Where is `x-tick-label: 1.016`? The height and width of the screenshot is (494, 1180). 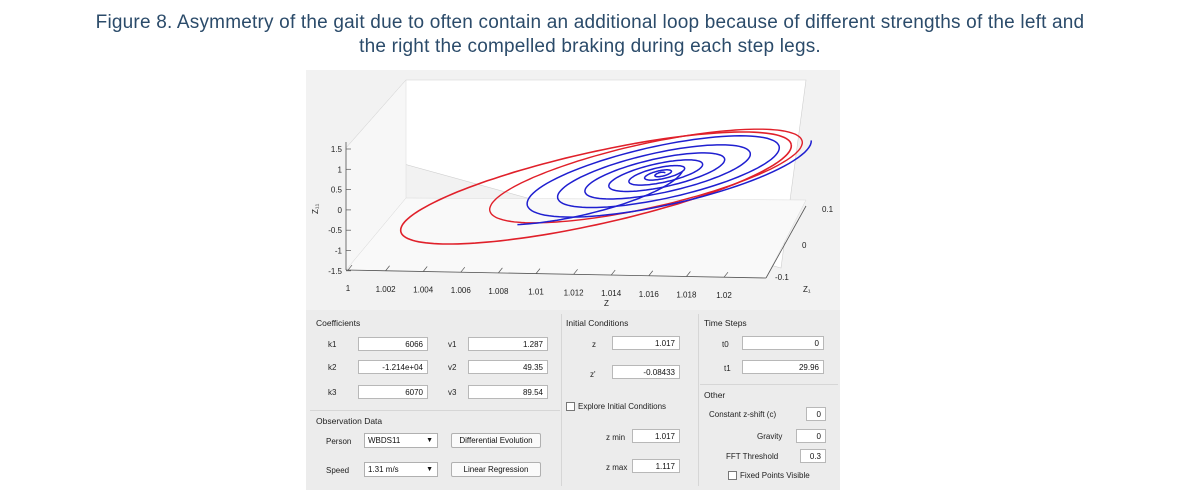 x-tick-label: 1.016 is located at coordinates (649, 294).